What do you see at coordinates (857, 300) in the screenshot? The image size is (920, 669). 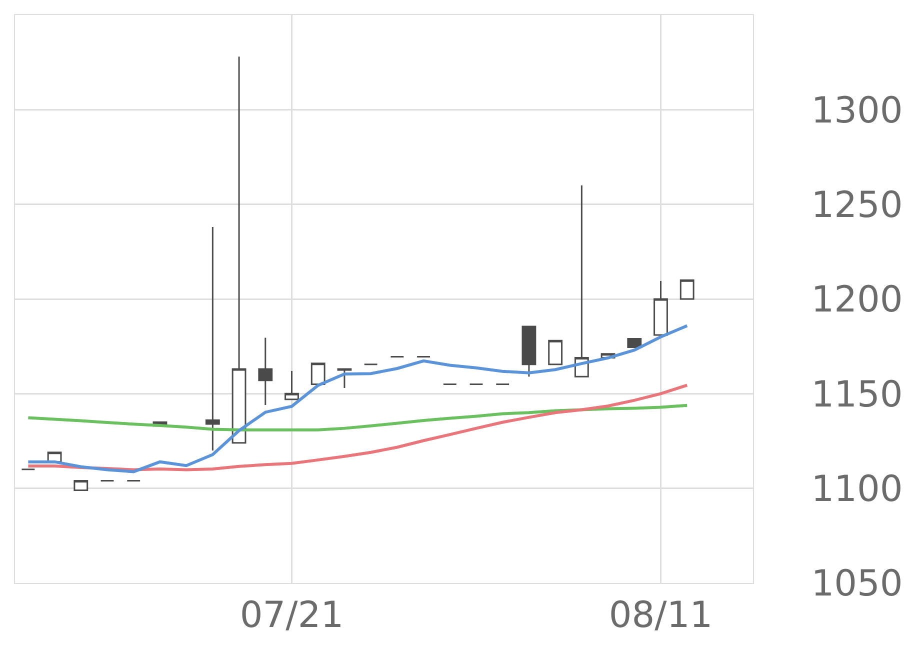 I see `y-tick-label: 1200` at bounding box center [857, 300].